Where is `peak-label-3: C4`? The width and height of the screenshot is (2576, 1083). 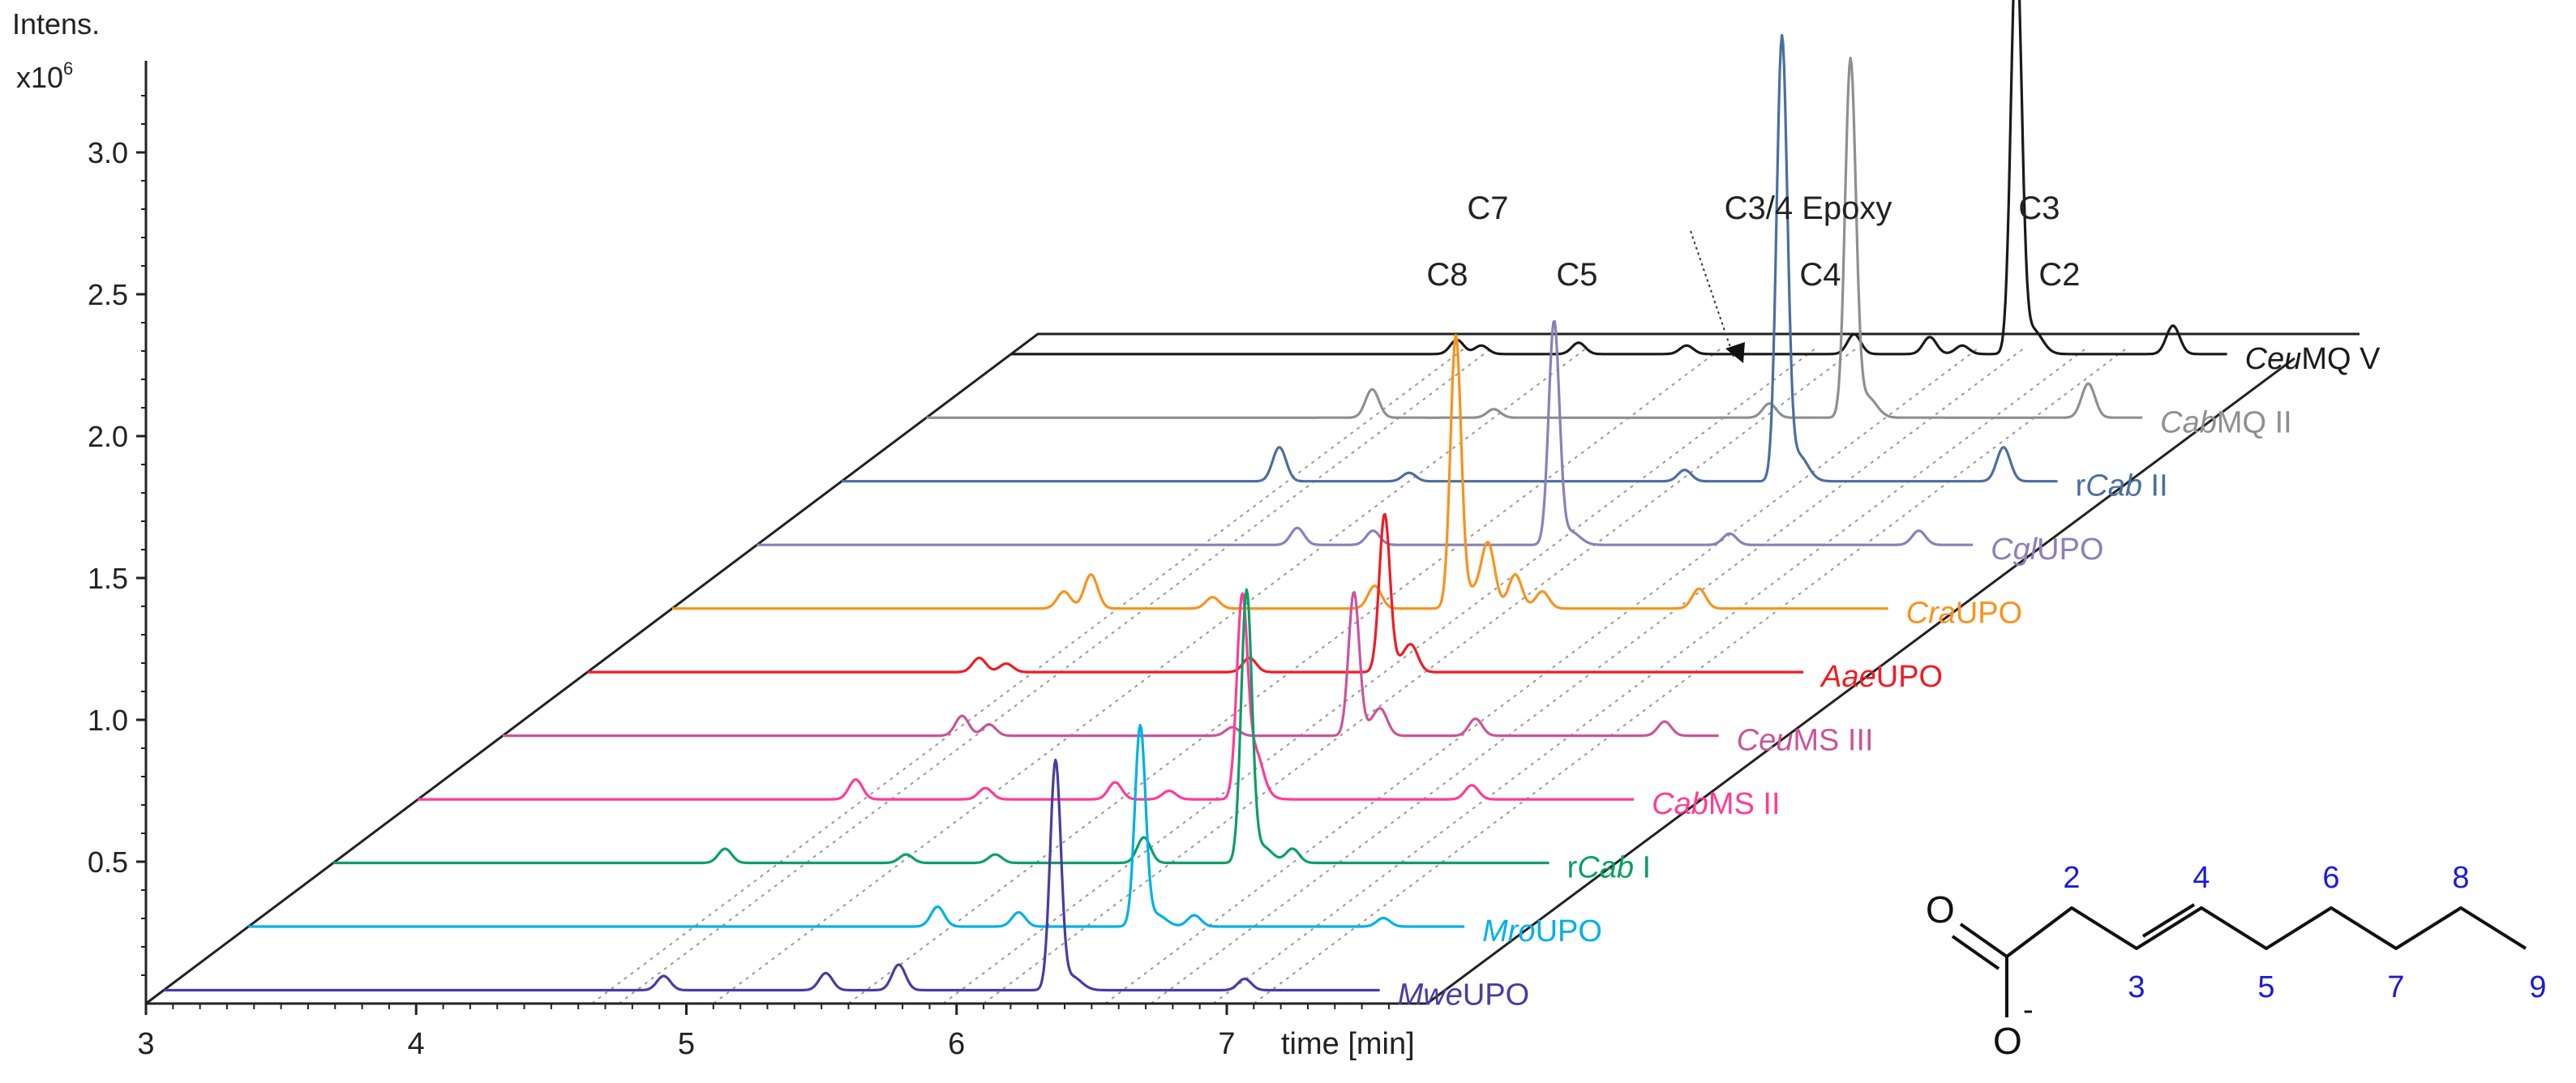 peak-label-3: C4 is located at coordinates (1820, 275).